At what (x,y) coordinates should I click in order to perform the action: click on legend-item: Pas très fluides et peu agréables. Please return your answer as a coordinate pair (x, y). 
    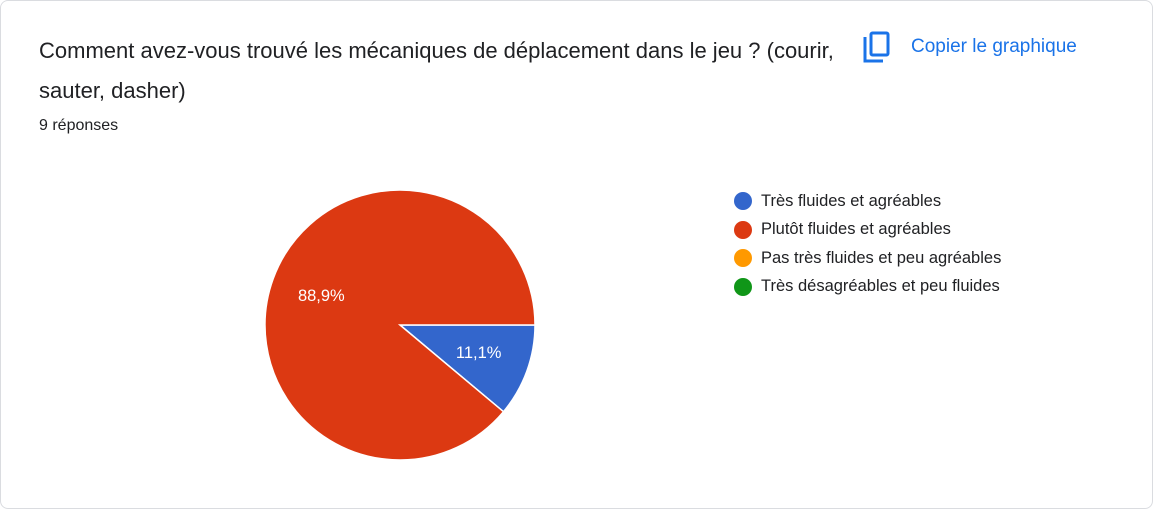
    Looking at the image, I should click on (867, 258).